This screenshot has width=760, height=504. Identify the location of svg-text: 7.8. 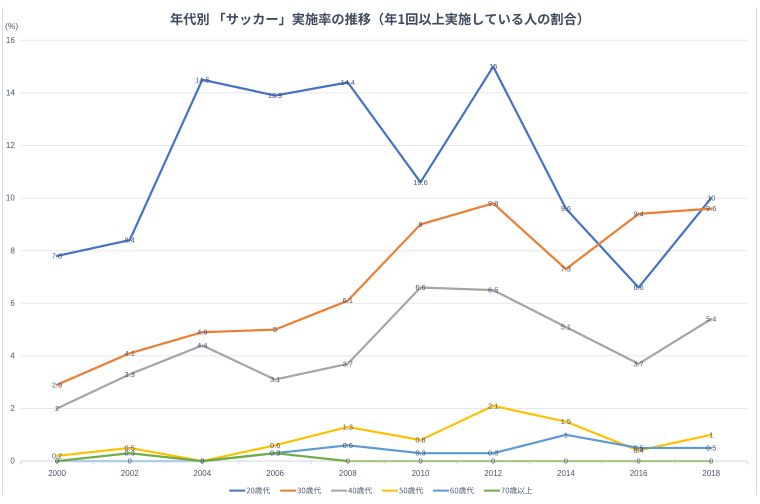
(57, 255).